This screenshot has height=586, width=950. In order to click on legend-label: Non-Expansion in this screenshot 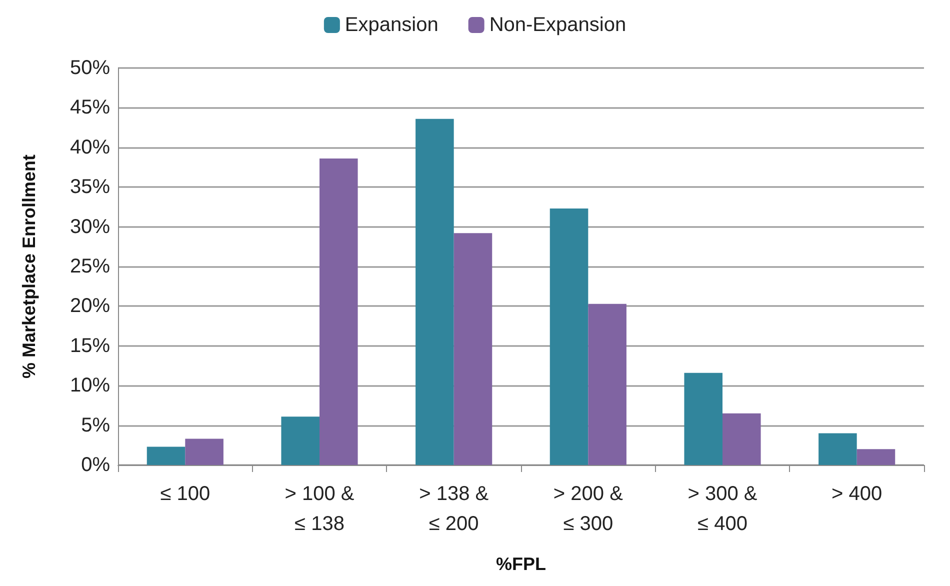, I will do `click(557, 25)`.